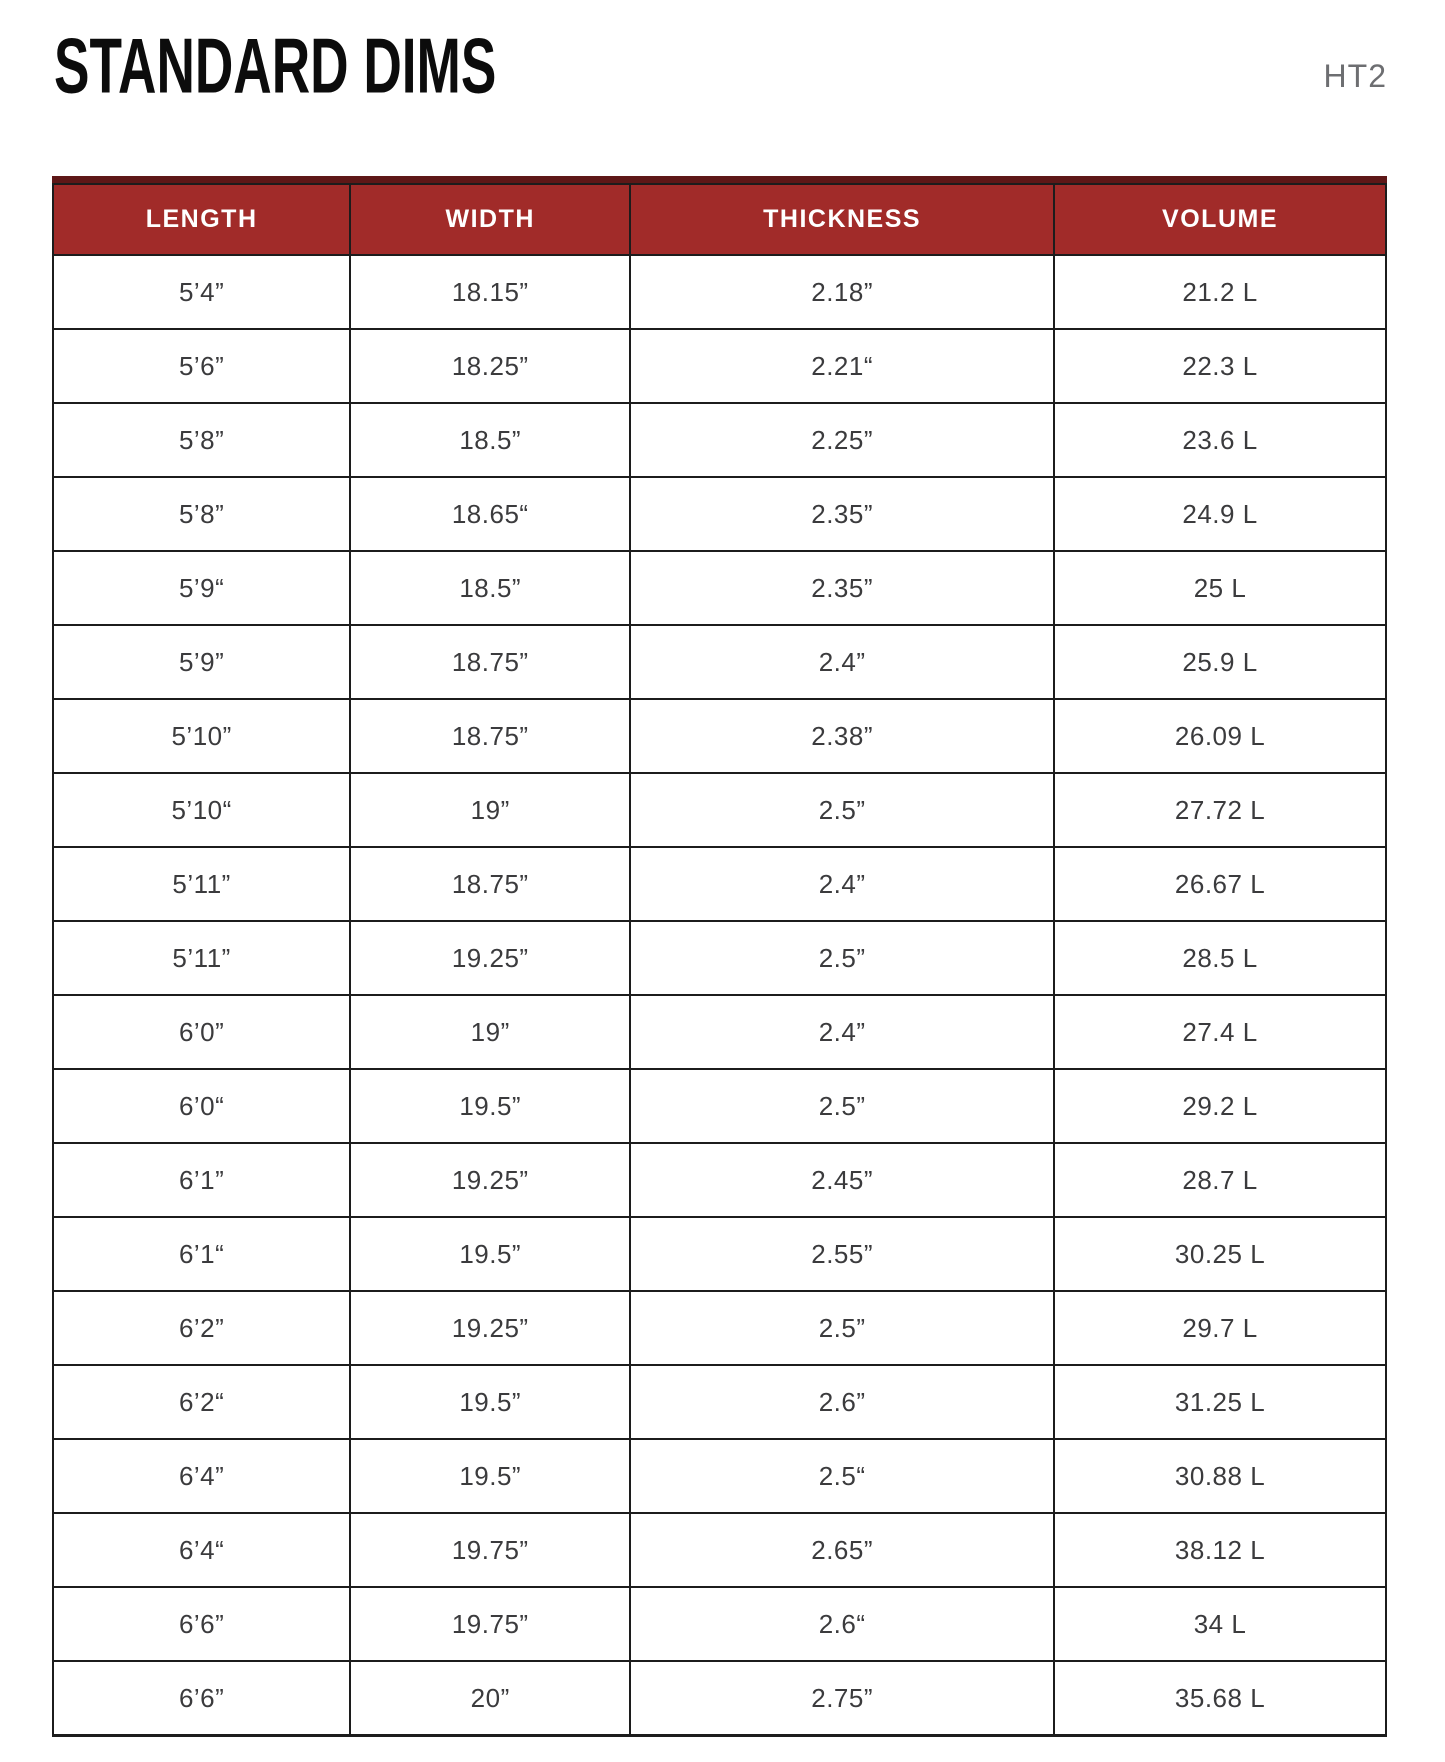 Image resolution: width=1445 pixels, height=1762 pixels. I want to click on table-cell: 2.21“, so click(842, 366).